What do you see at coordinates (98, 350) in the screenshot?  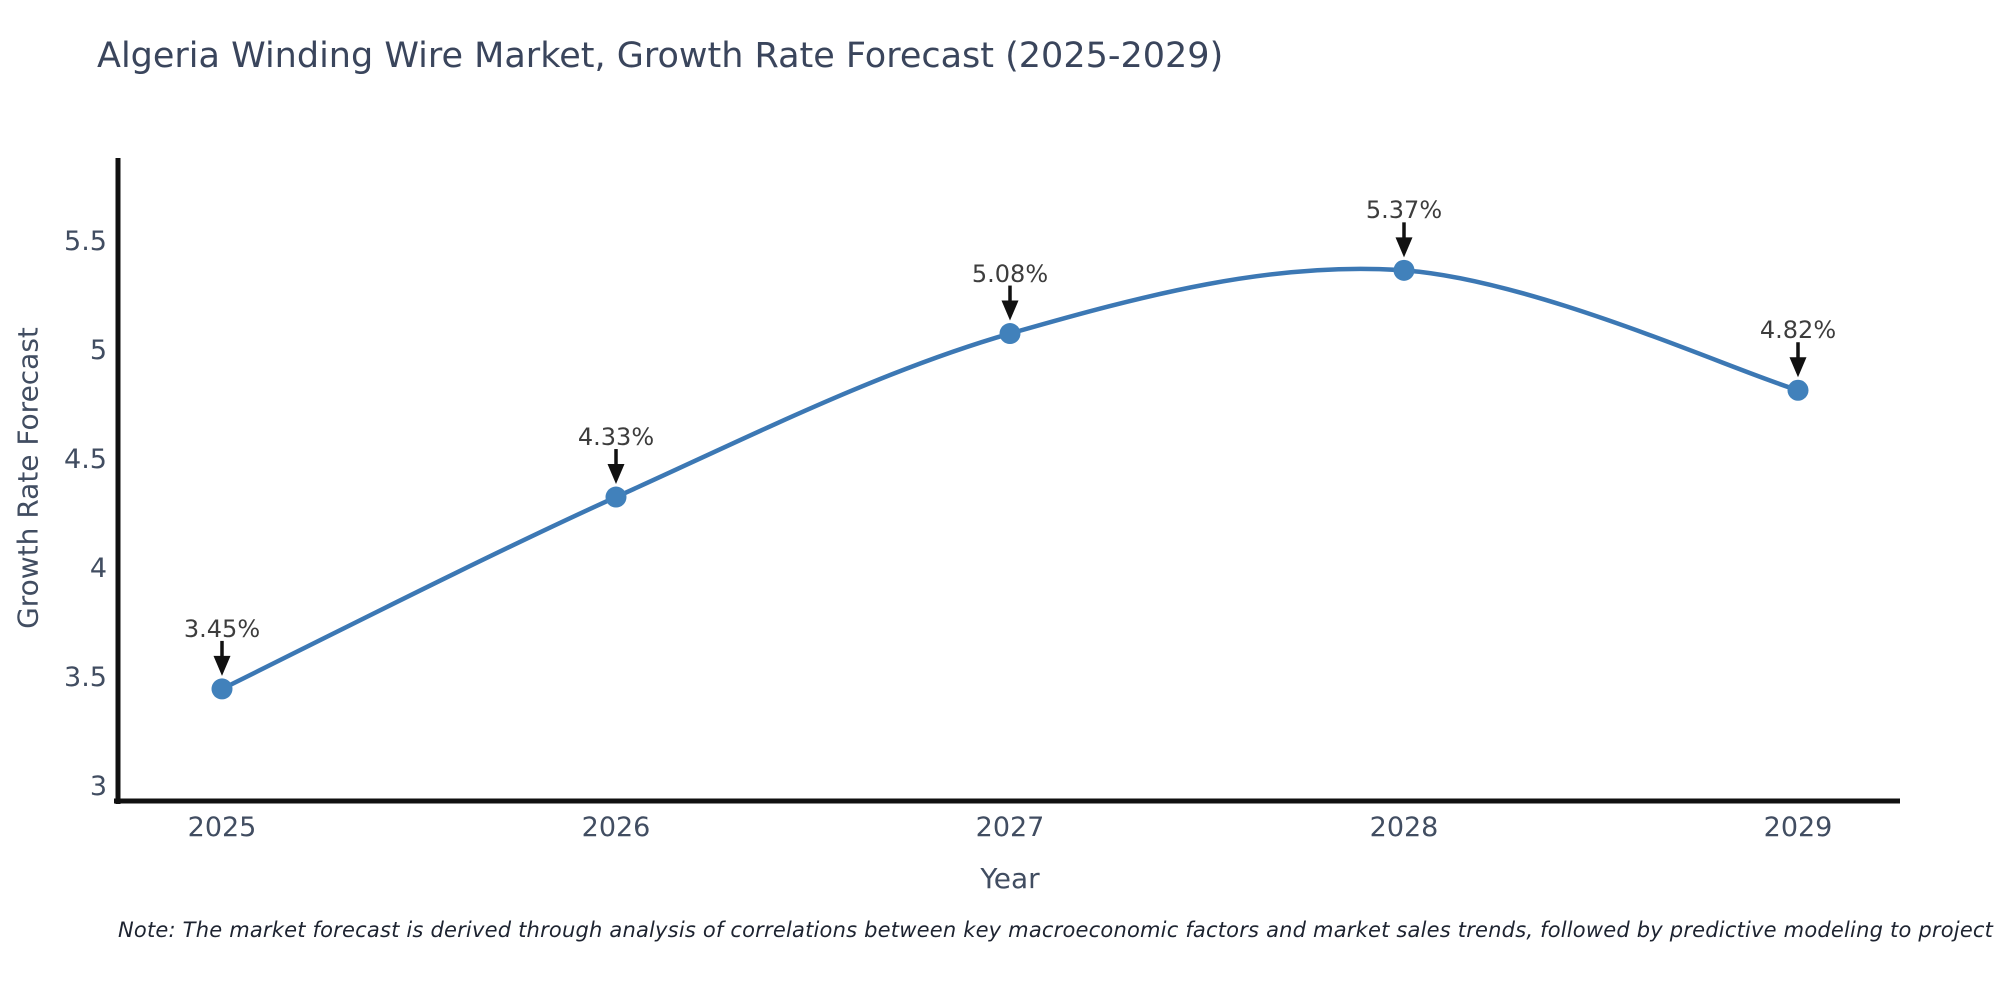 I see `y-tick-label: 5` at bounding box center [98, 350].